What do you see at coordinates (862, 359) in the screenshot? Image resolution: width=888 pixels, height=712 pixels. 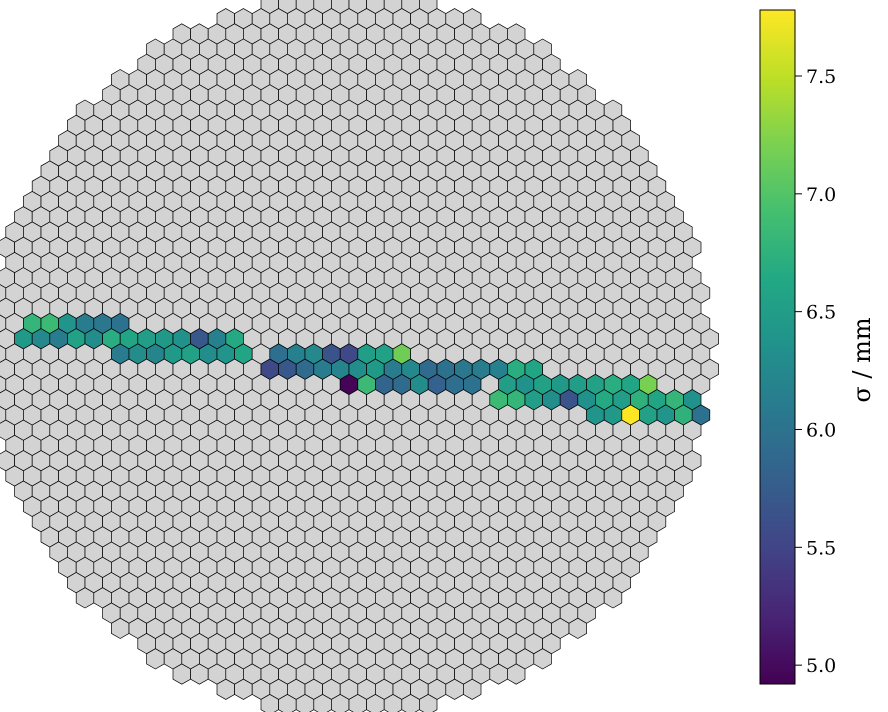 I see `colorbar-label: σ / mm` at bounding box center [862, 359].